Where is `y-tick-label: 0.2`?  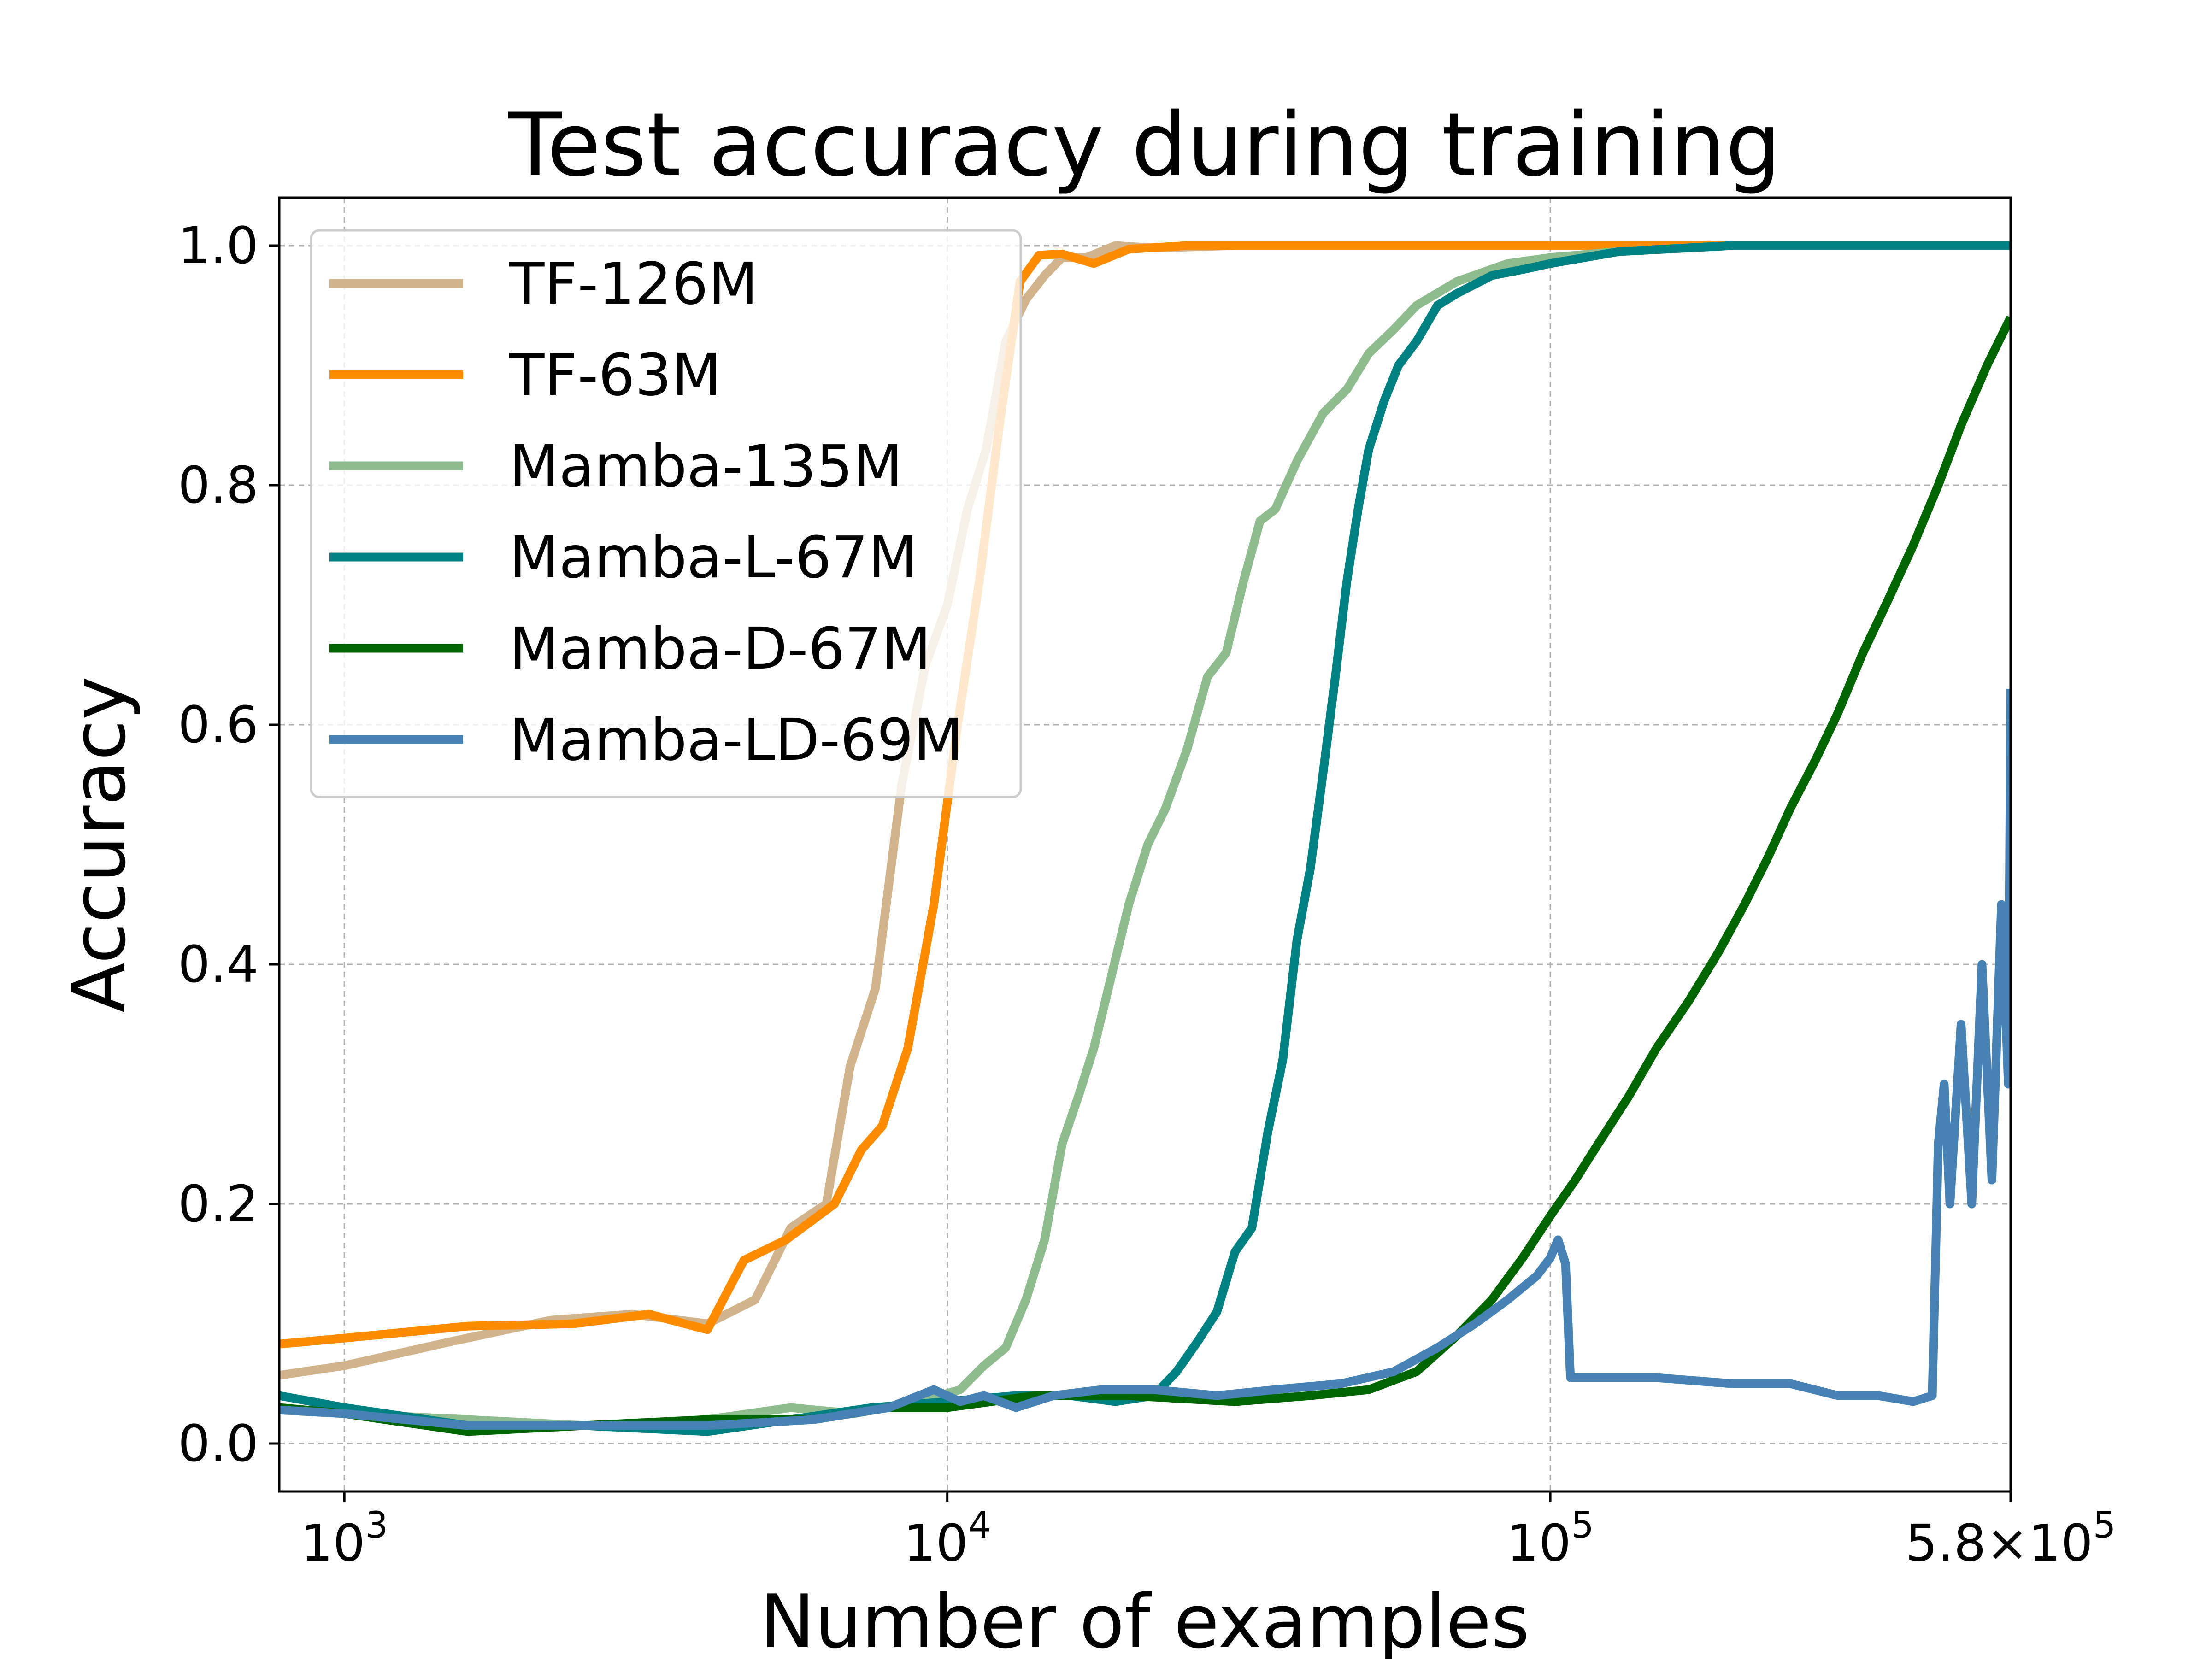
y-tick-label: 0.2 is located at coordinates (218, 1203).